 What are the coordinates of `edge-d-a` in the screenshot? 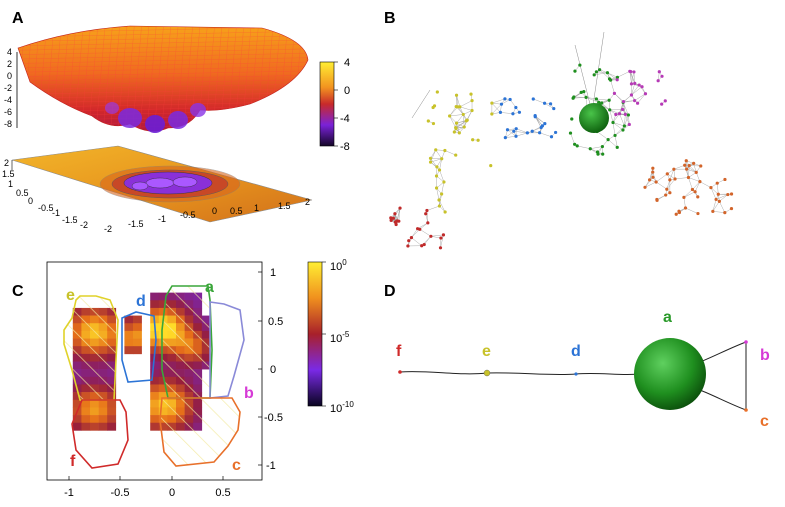 It's located at (608, 374).